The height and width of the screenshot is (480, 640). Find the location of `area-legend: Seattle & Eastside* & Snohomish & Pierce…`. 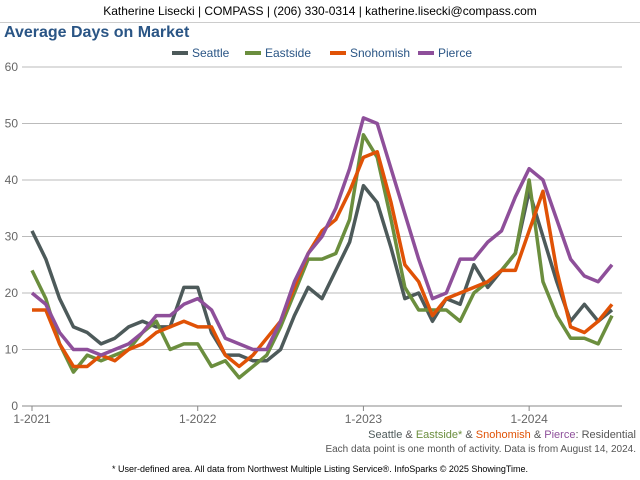

area-legend: Seattle & Eastside* & Snohomish & Pierce… is located at coordinates (502, 435).